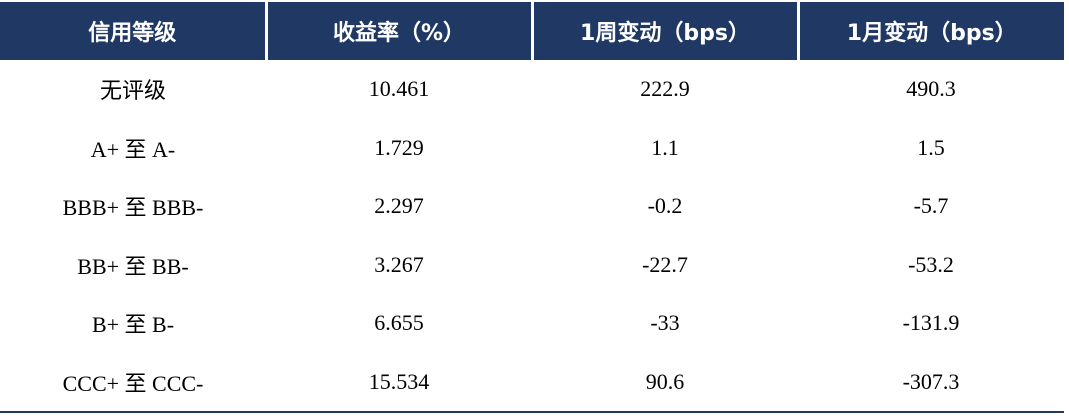 The width and height of the screenshot is (1069, 419). What do you see at coordinates (931, 264) in the screenshot?
I see `table-cell: -53.2` at bounding box center [931, 264].